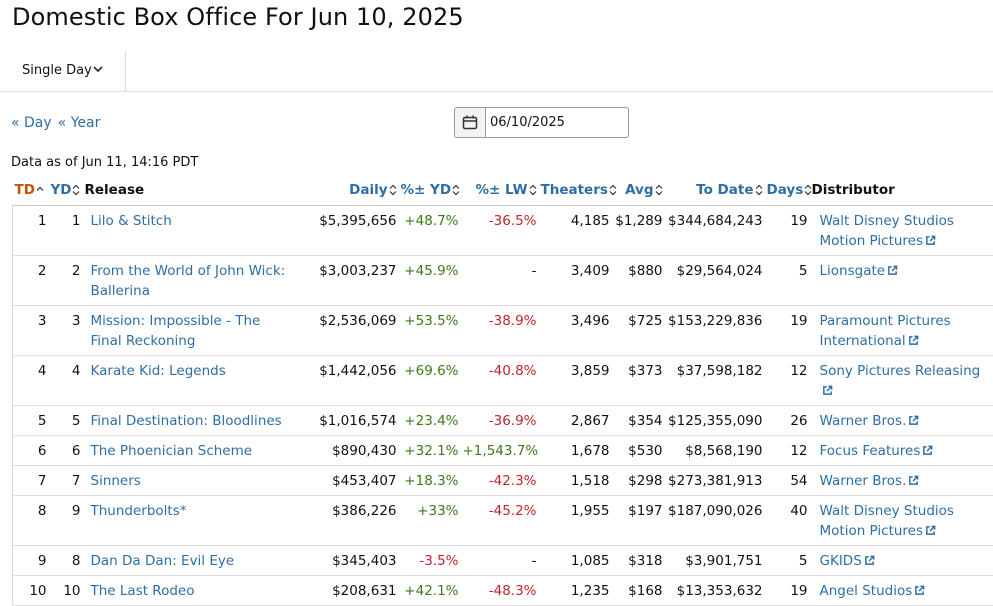  I want to click on cell-daily: $386,226, so click(346, 521).